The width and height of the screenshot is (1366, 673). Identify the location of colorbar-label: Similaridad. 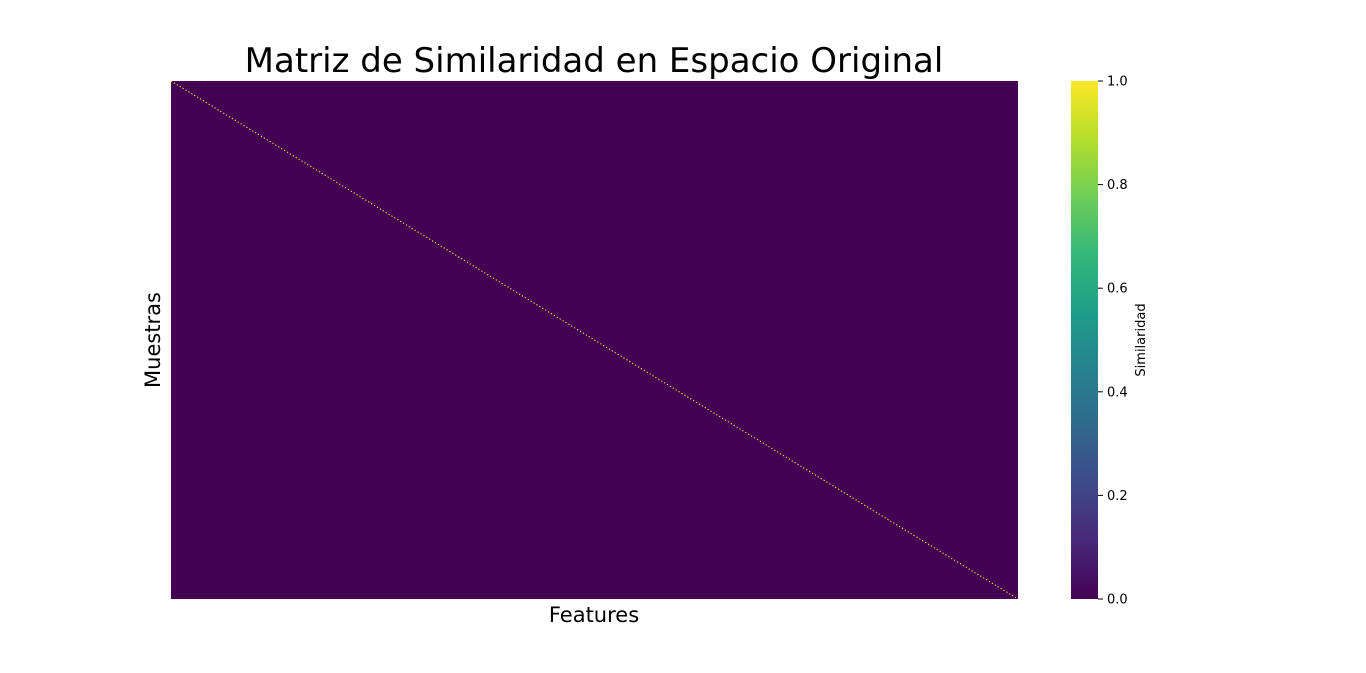
(1141, 339).